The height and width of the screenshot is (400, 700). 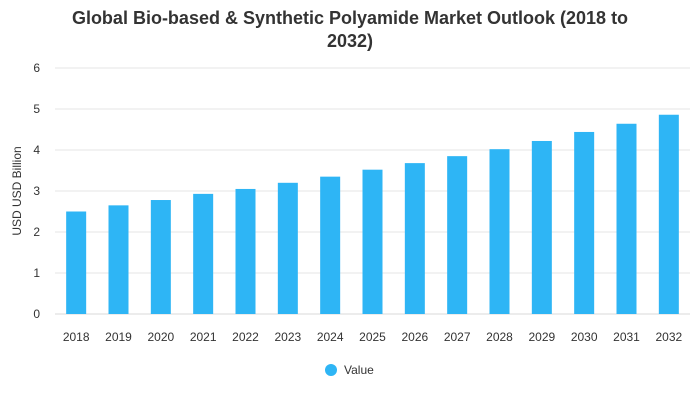 What do you see at coordinates (541, 337) in the screenshot?
I see `x-tick-label: 2029` at bounding box center [541, 337].